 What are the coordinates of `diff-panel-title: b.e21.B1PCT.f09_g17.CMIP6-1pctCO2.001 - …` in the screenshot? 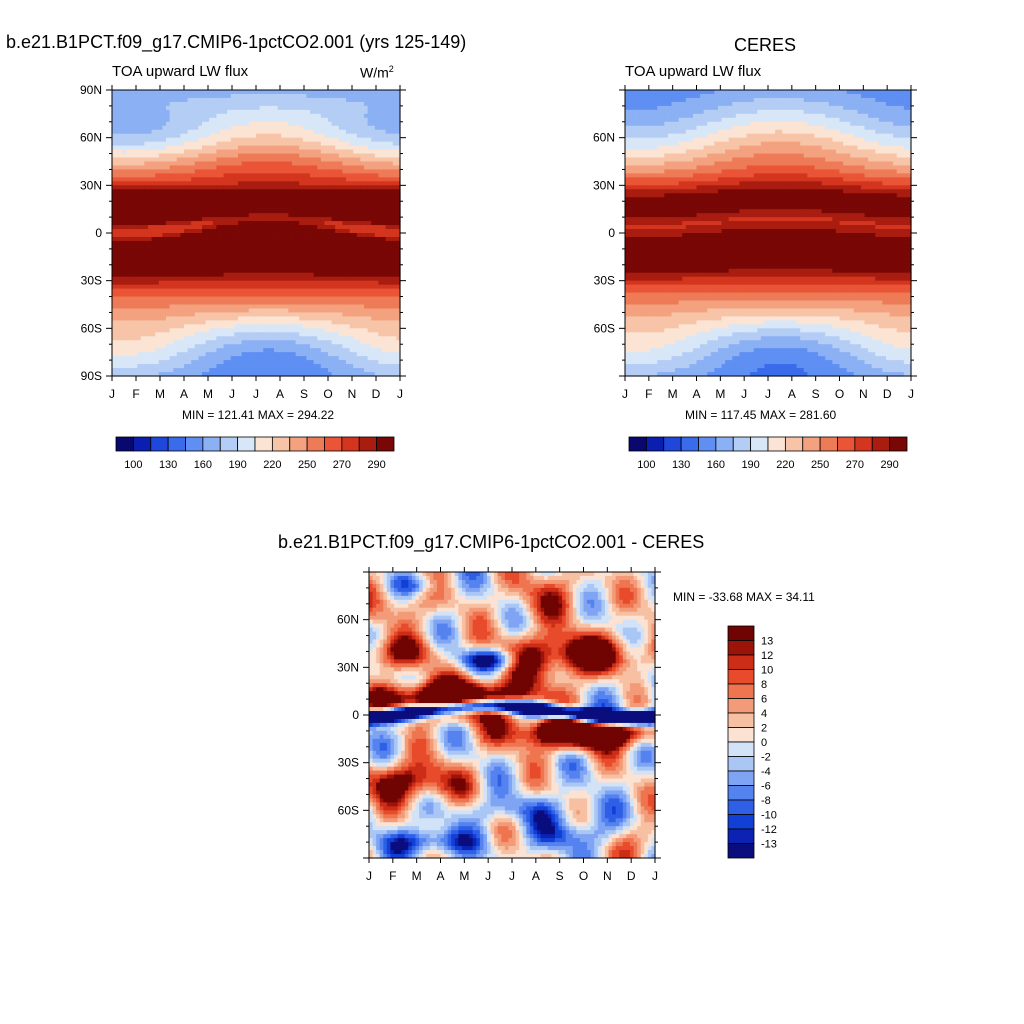 It's located at (491, 542).